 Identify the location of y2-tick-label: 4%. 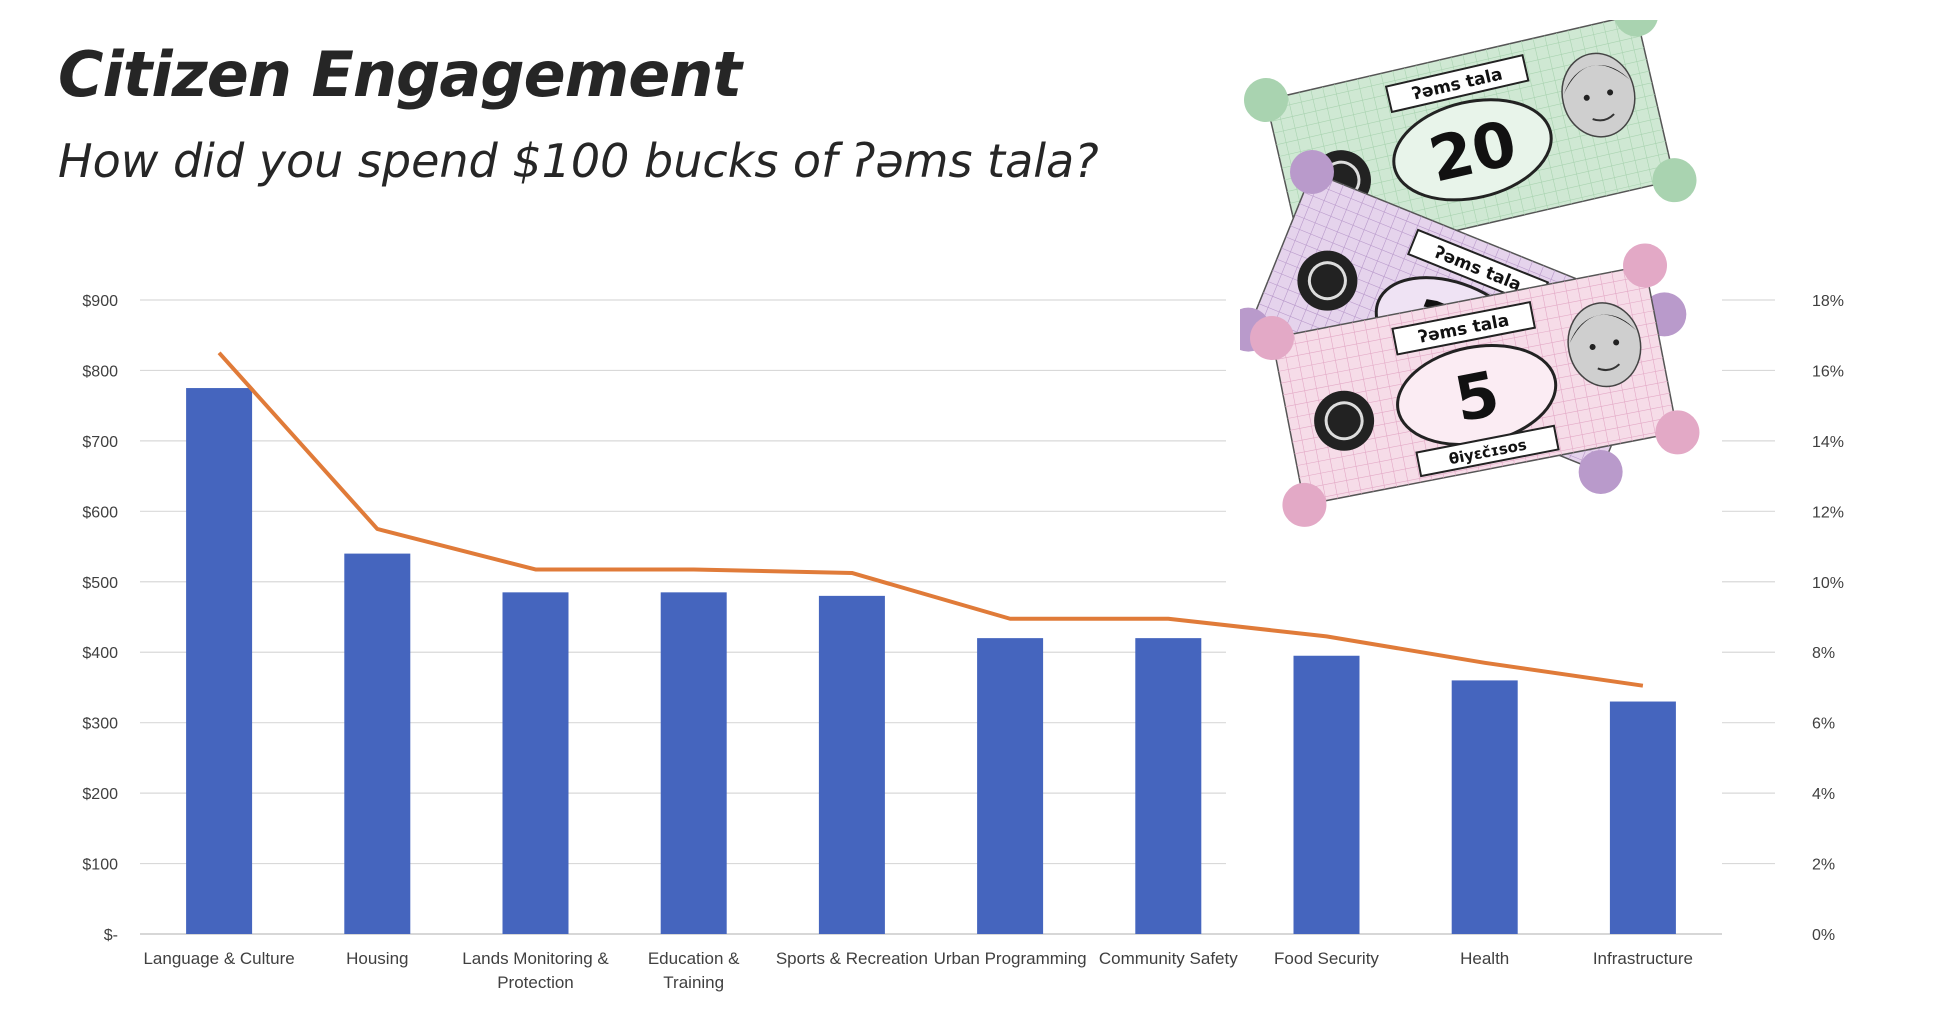
(1823, 794).